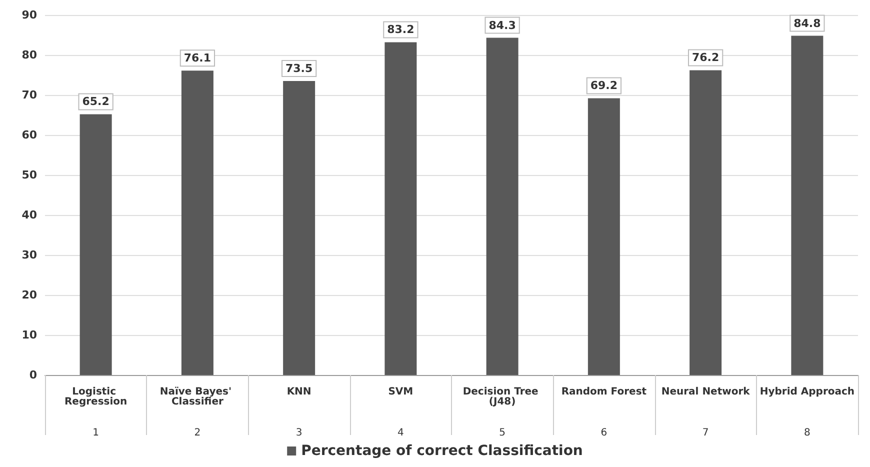 The image size is (870, 467). I want to click on text: 8, so click(807, 433).